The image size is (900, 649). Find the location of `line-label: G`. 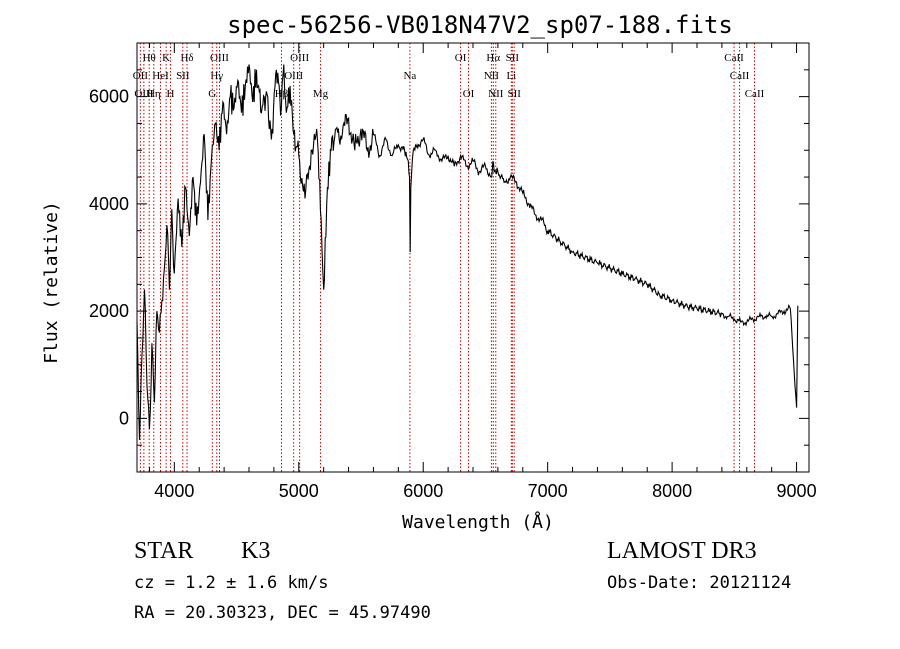

line-label: G is located at coordinates (212, 94).